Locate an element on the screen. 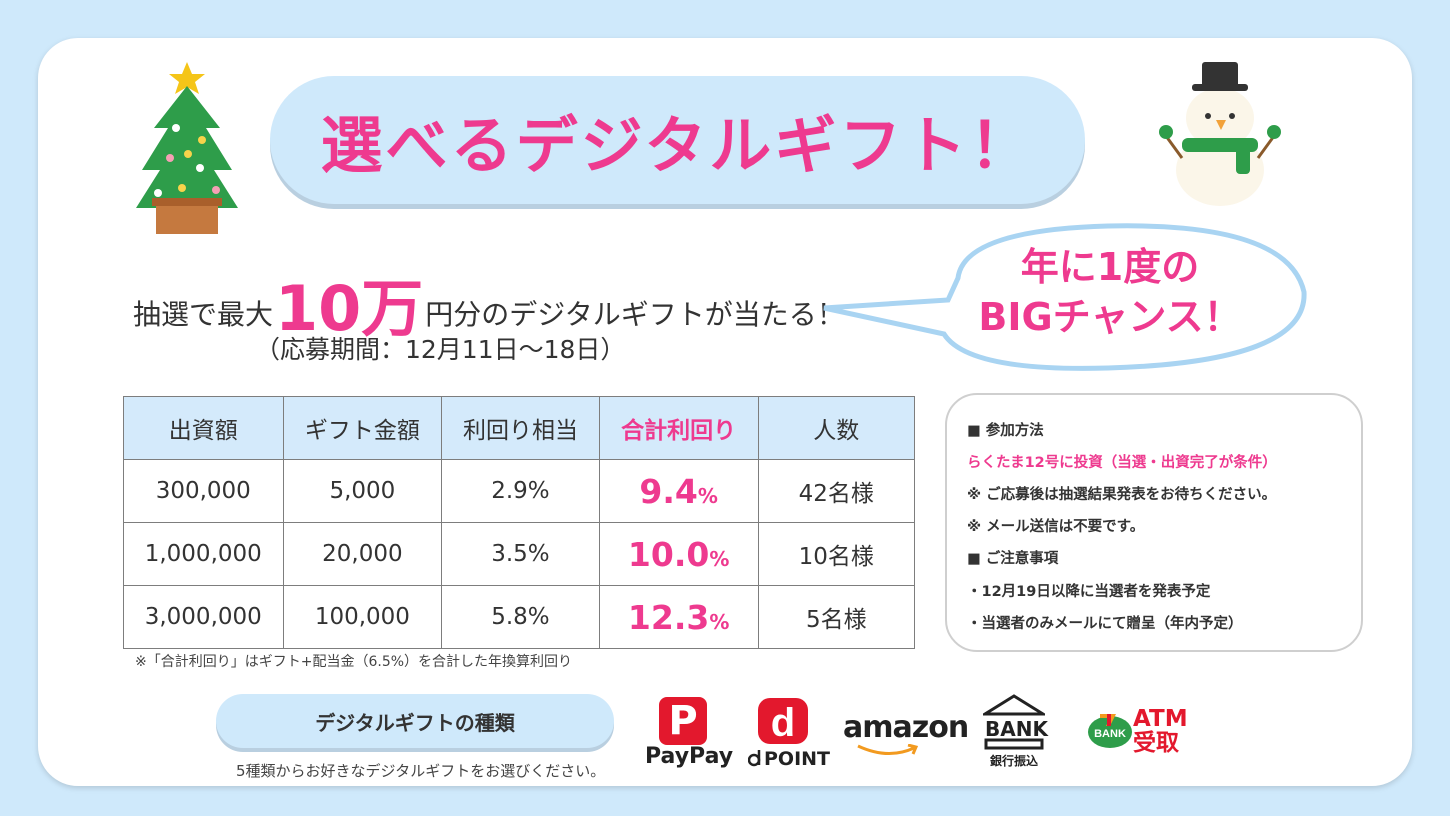 This screenshot has width=1450, height=816. christmas-tree-illustration is located at coordinates (187, 148).